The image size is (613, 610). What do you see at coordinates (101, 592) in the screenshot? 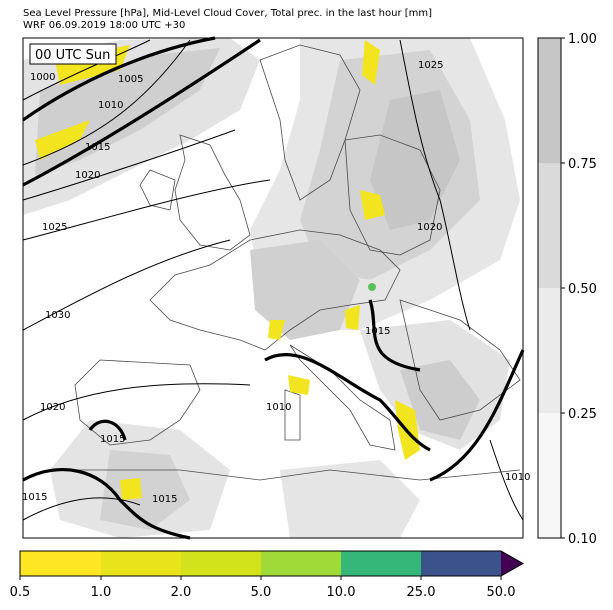
I see `precip-tick-label: 1.0` at bounding box center [101, 592].